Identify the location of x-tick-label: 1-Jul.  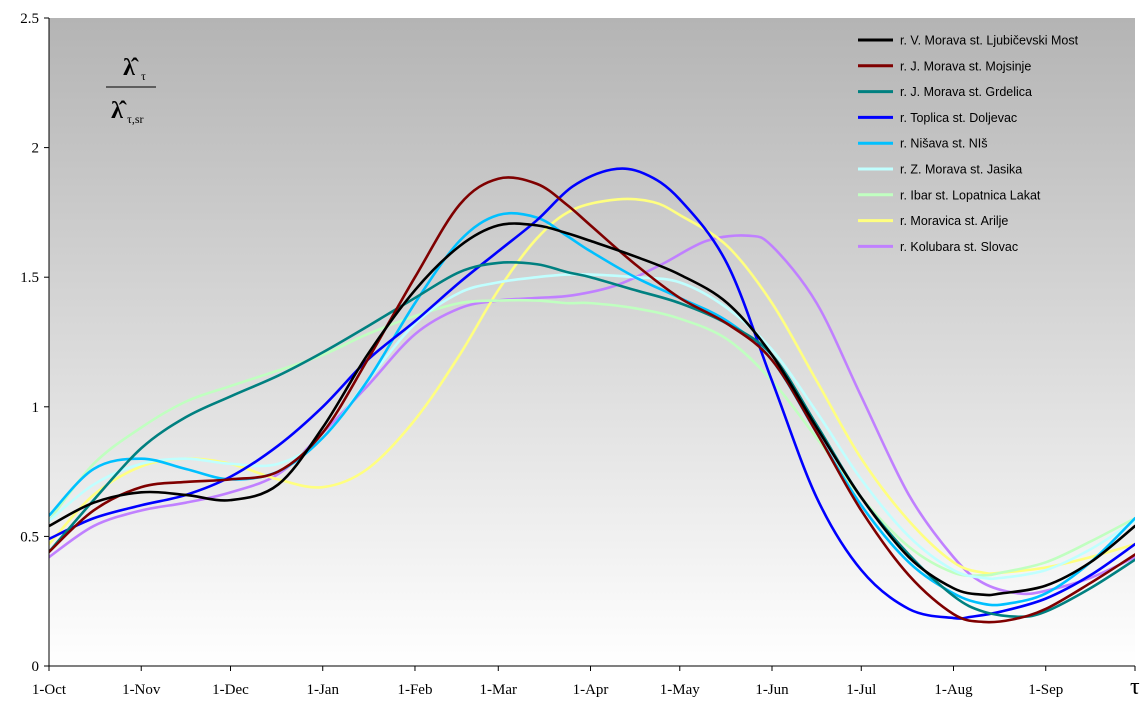
(861, 690).